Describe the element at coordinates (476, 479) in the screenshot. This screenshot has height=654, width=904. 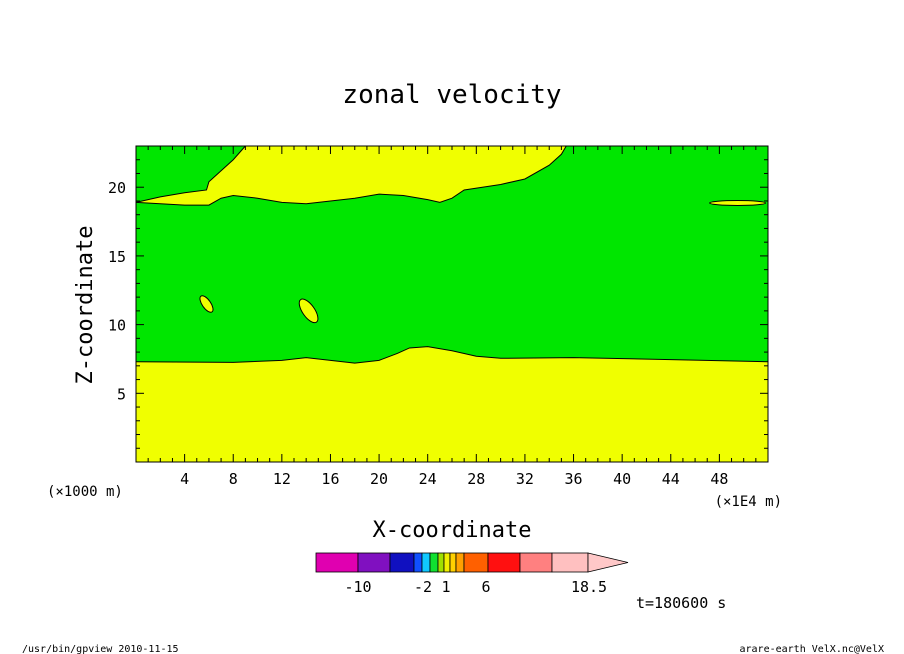
I see `x-tick-label: 28` at that location.